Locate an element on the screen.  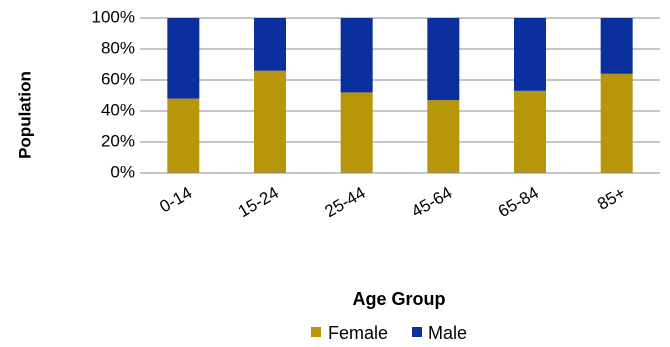
legend-swatch-female is located at coordinates (316, 332).